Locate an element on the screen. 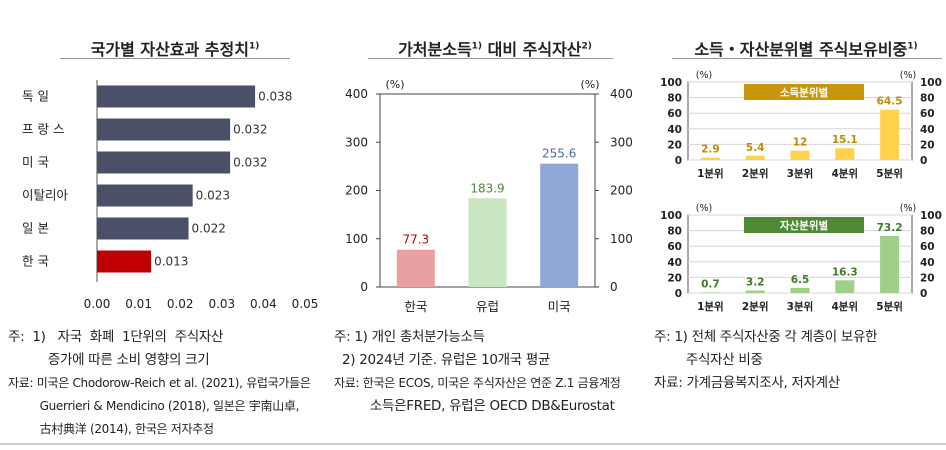 This screenshot has height=450, width=946. data-label: 0.032 is located at coordinates (250, 163).